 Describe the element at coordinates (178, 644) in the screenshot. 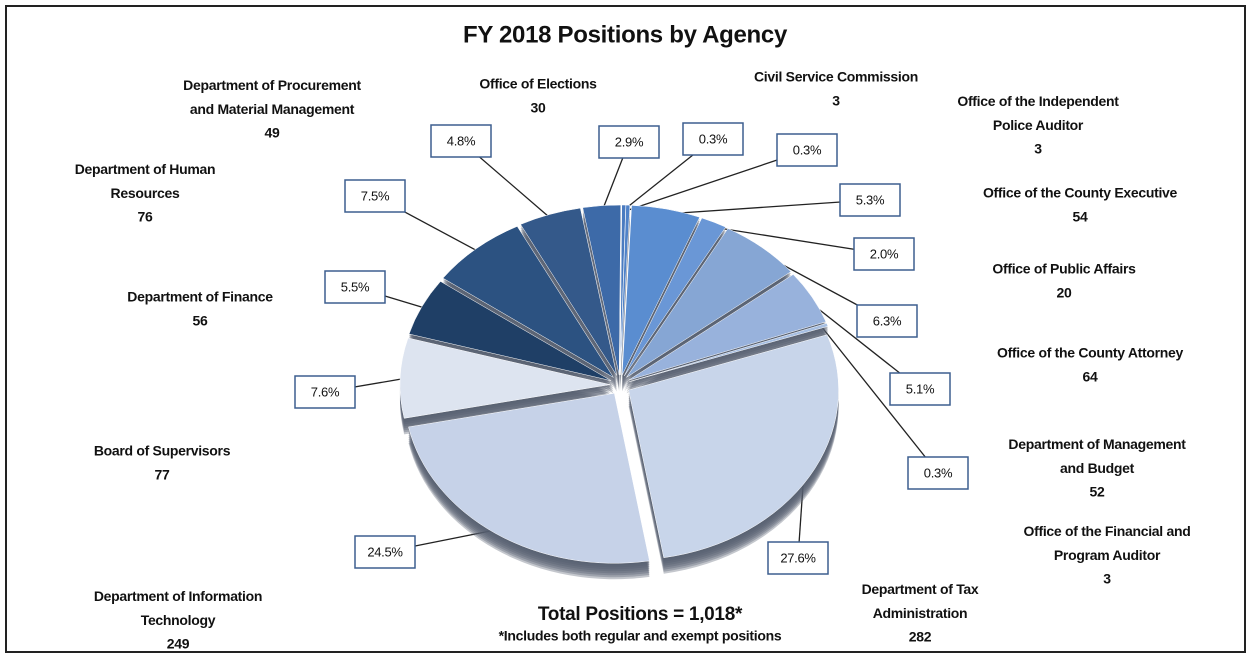

I see `count-label: 249` at that location.